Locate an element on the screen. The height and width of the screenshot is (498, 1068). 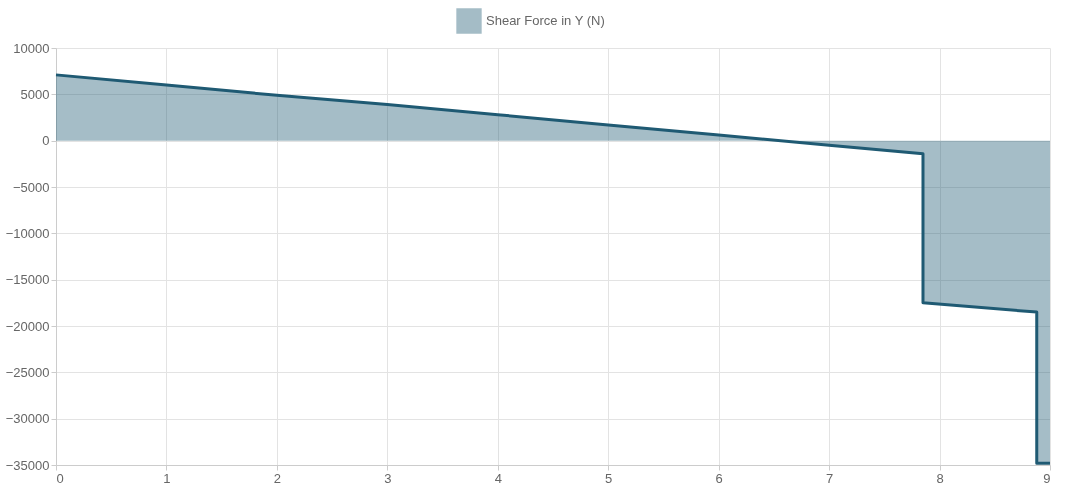
y-tick-label: −5000 is located at coordinates (31, 187).